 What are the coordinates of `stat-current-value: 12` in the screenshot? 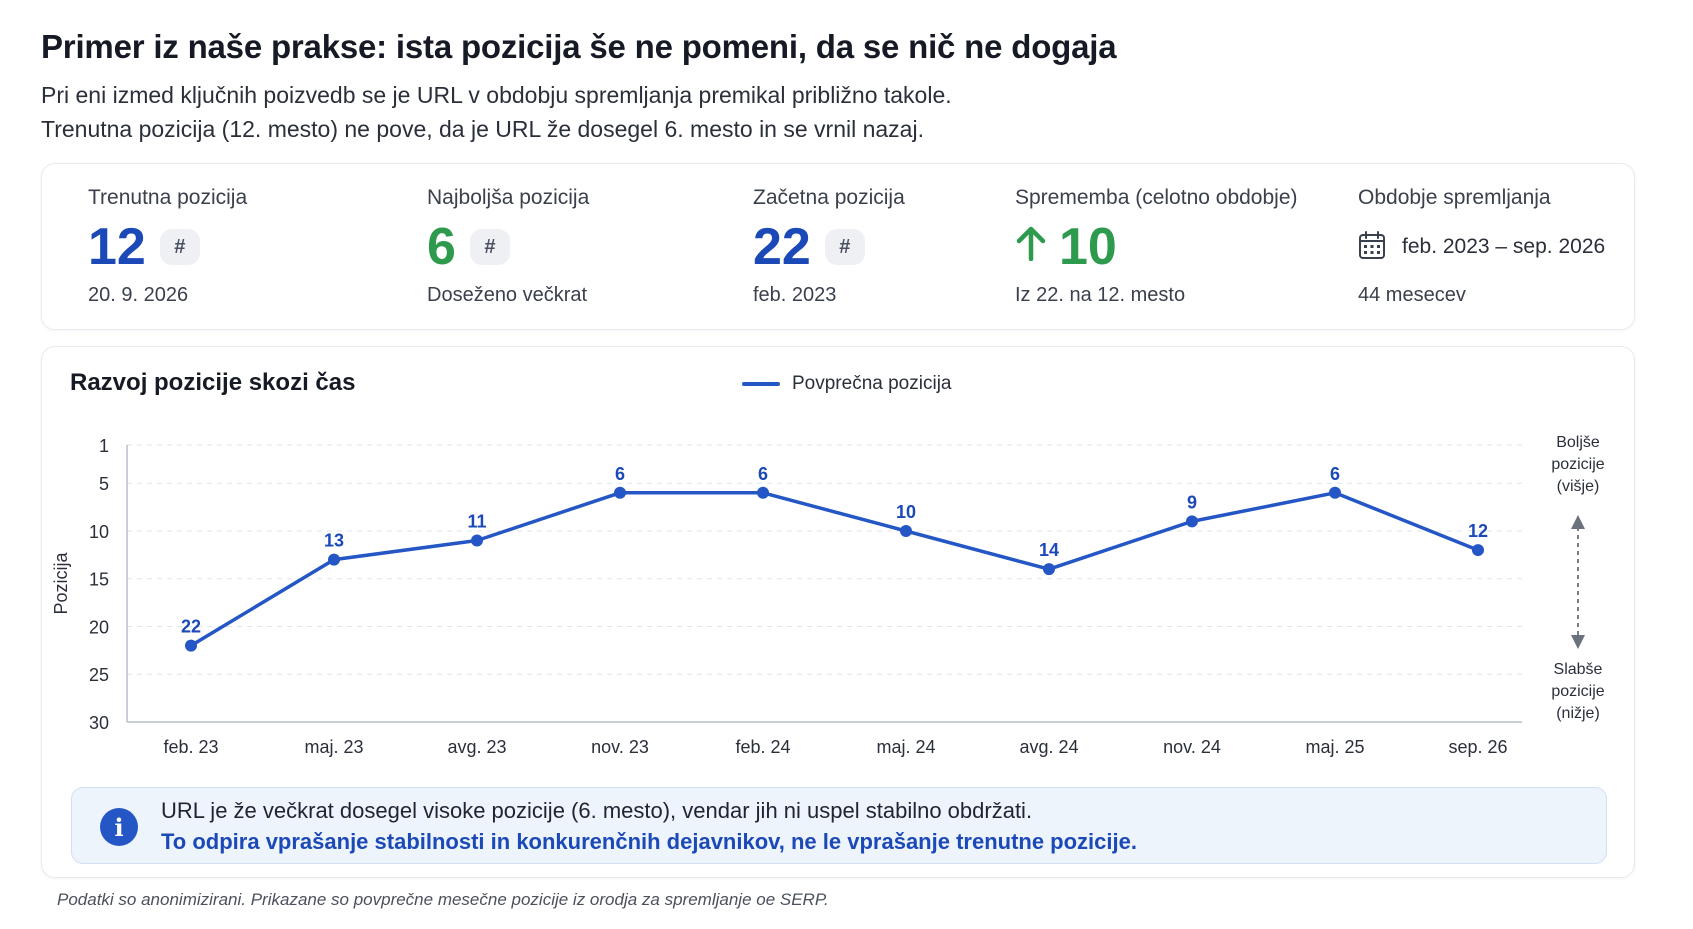 It's located at (117, 247).